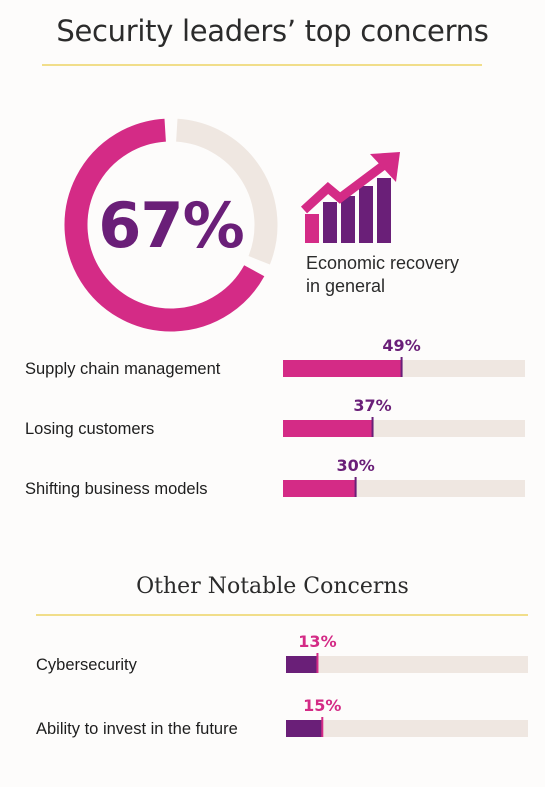  What do you see at coordinates (350, 197) in the screenshot?
I see `rising-bar-chart-arrow-icon` at bounding box center [350, 197].